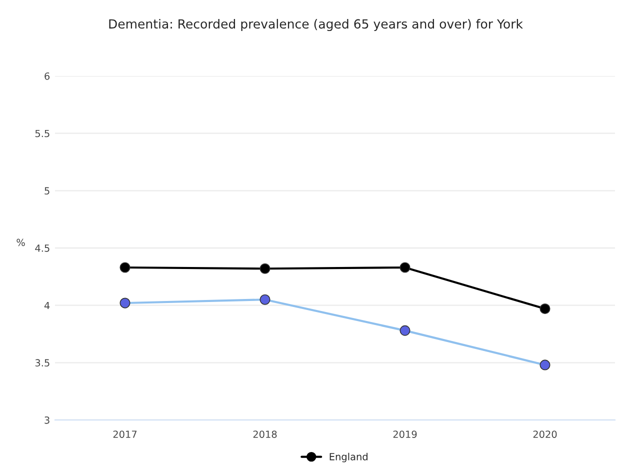  What do you see at coordinates (349, 457) in the screenshot?
I see `legend-label: England` at bounding box center [349, 457].